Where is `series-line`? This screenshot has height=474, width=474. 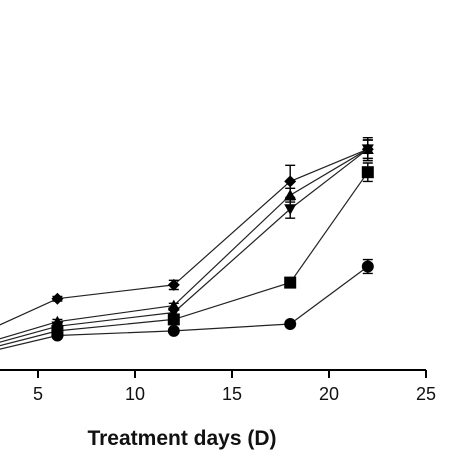
series-line is located at coordinates (184, 308).